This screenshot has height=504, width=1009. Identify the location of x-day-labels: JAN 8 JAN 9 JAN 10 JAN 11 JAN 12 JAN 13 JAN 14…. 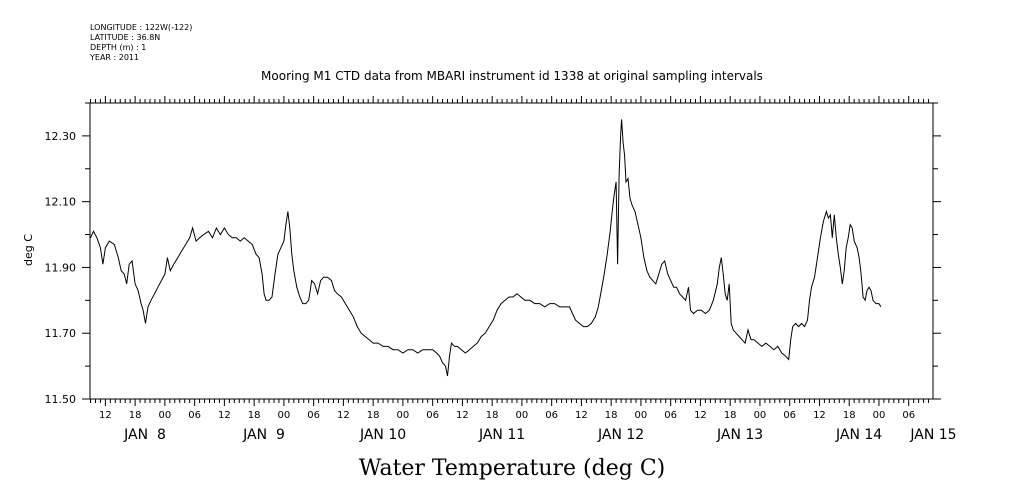
(539, 435).